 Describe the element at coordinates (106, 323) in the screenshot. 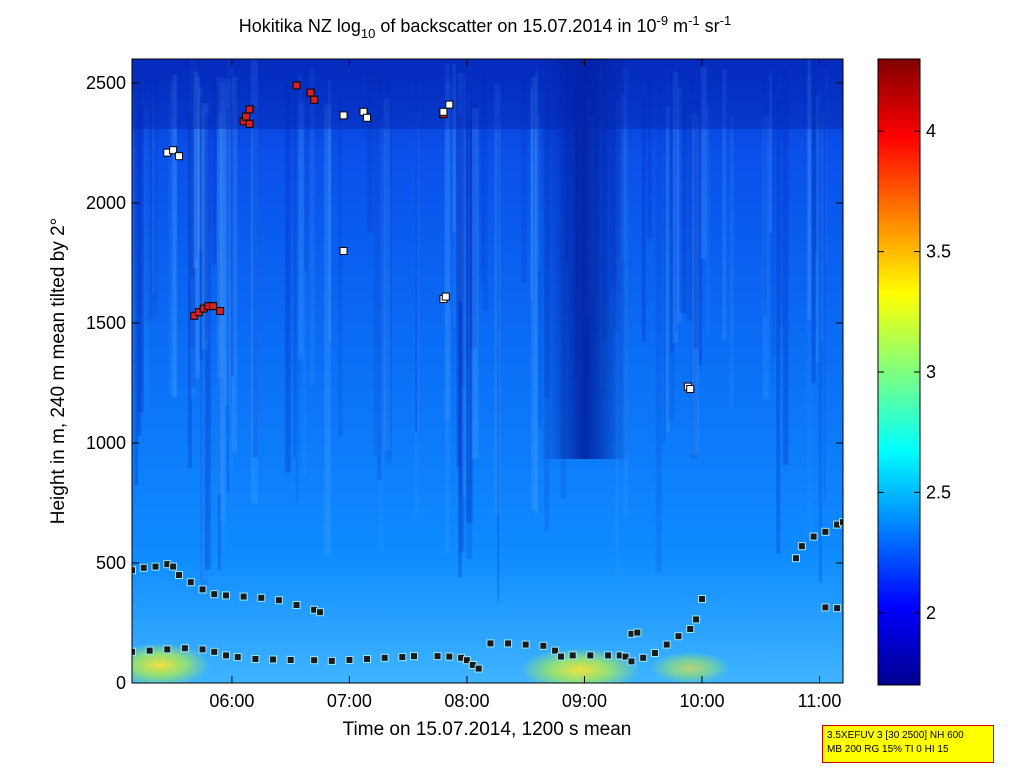

I see `y-tick-label: 1500` at that location.